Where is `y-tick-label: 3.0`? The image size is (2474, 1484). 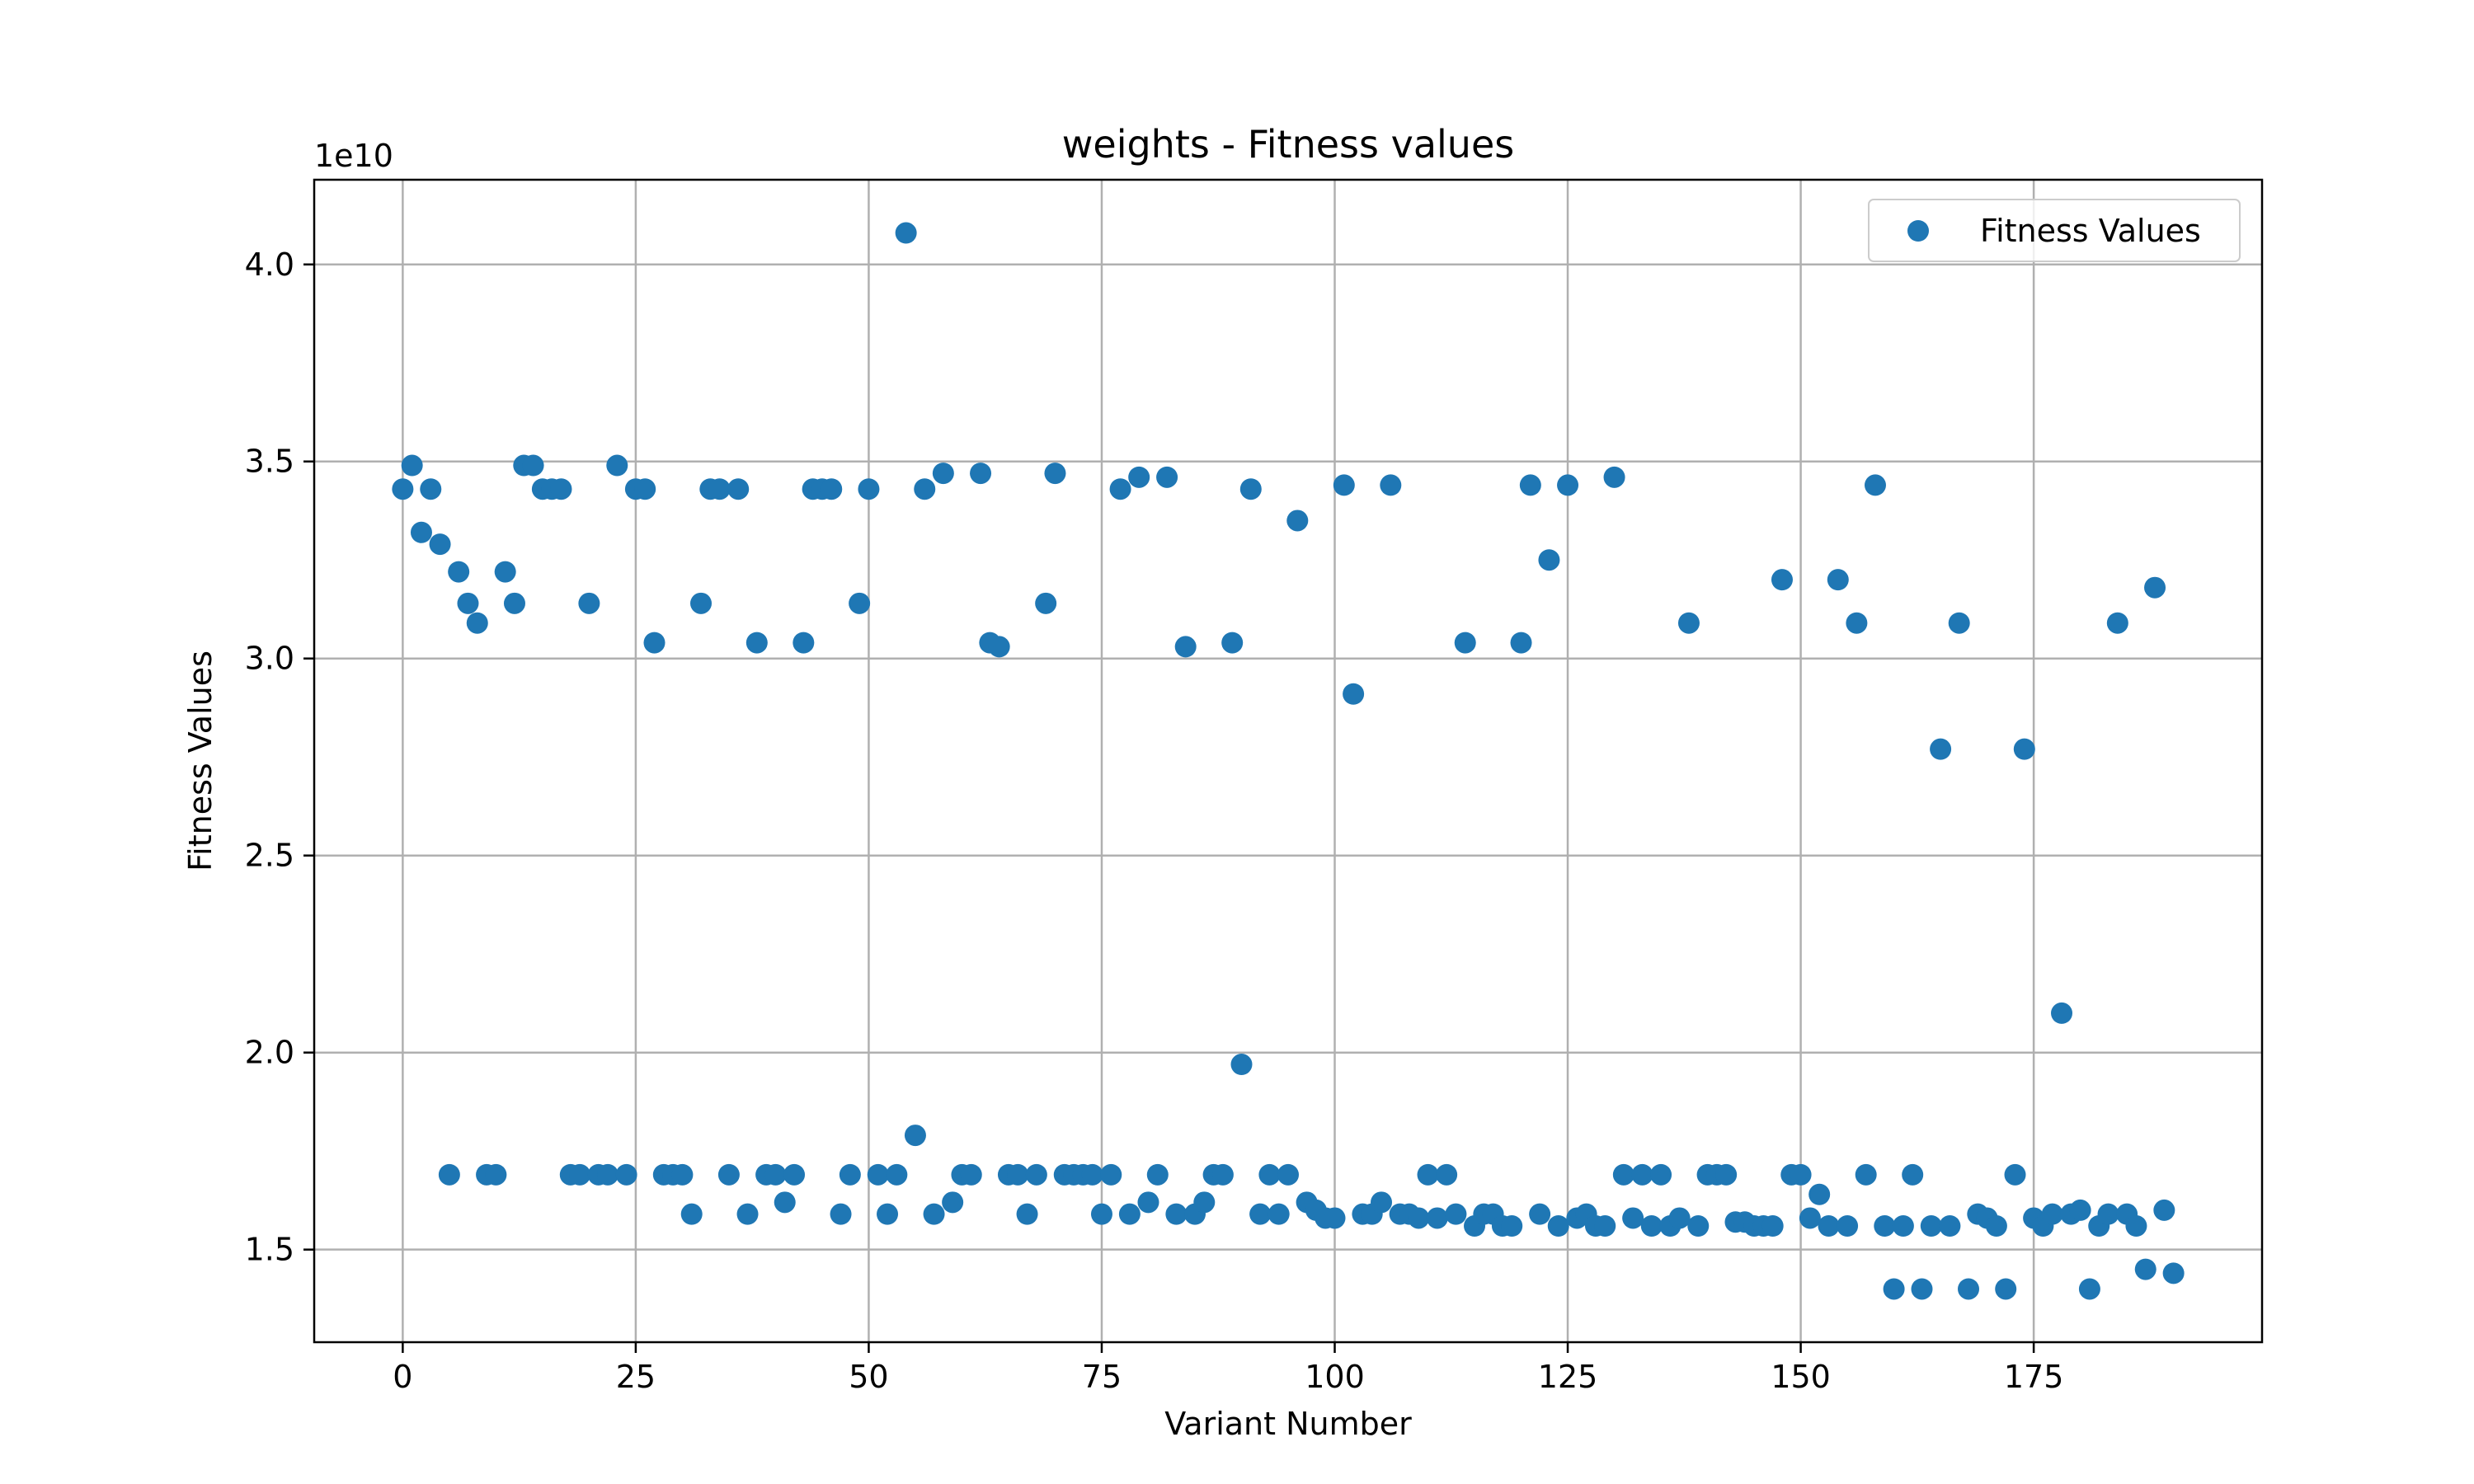
y-tick-label: 3.0 is located at coordinates (269, 659).